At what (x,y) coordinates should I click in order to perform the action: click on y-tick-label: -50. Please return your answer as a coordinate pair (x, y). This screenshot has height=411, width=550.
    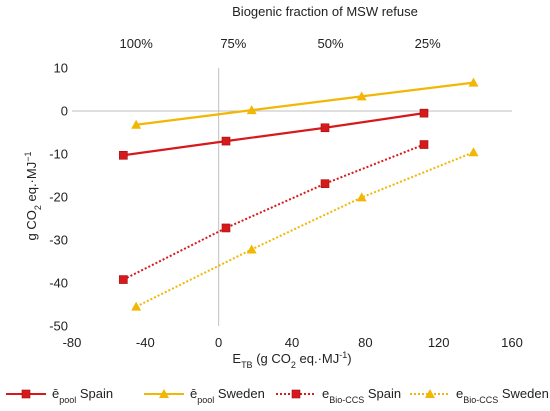
    Looking at the image, I should click on (58, 326).